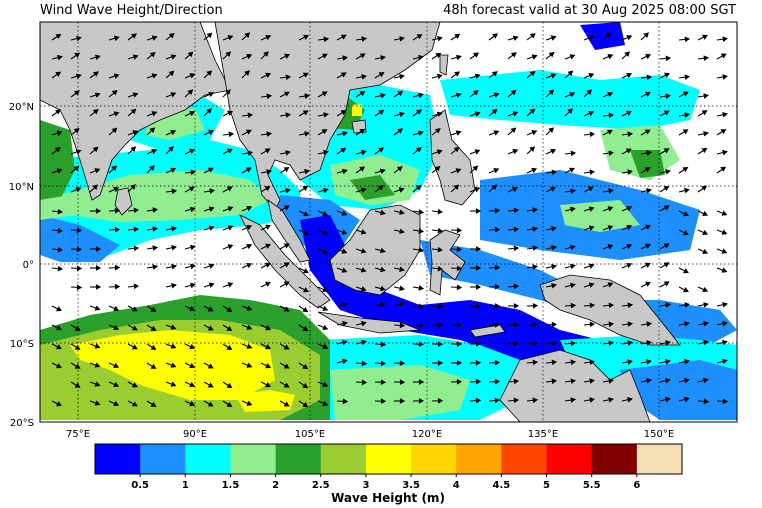 The height and width of the screenshot is (508, 762). What do you see at coordinates (411, 485) in the screenshot?
I see `colorbar-tick-label: 3.5` at bounding box center [411, 485].